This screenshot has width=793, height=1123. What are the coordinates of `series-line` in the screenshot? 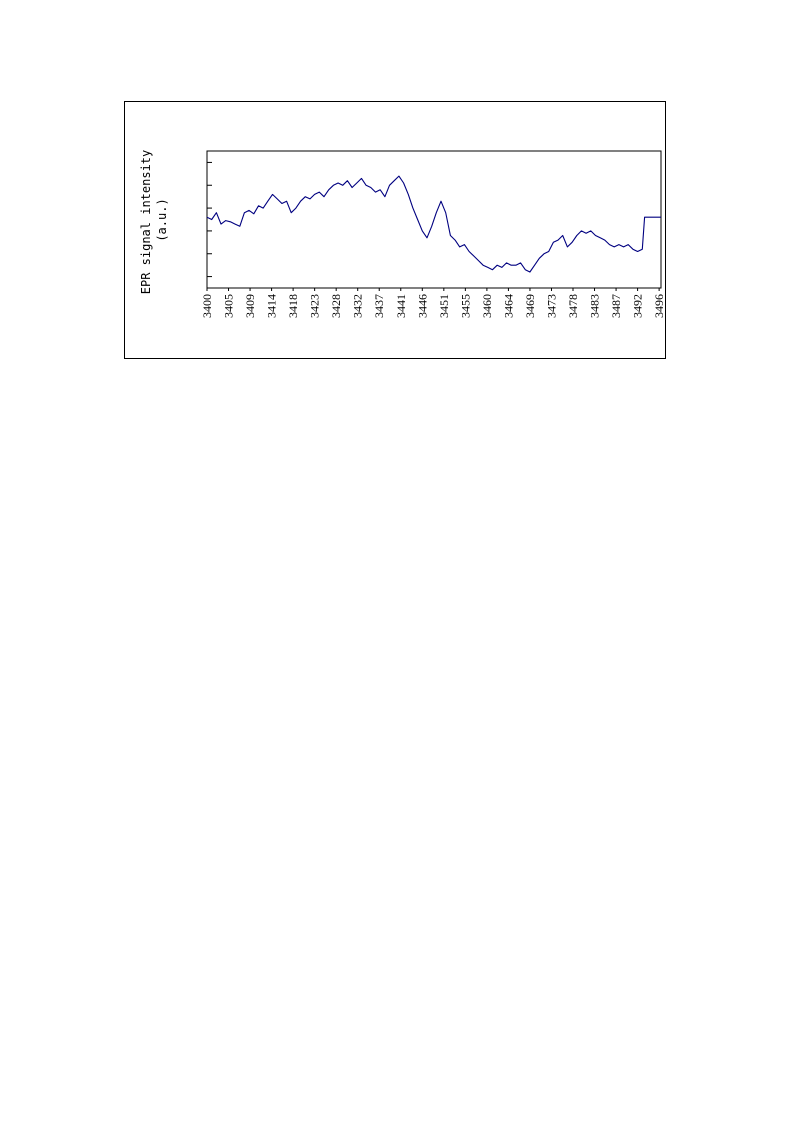 It's located at (433, 224).